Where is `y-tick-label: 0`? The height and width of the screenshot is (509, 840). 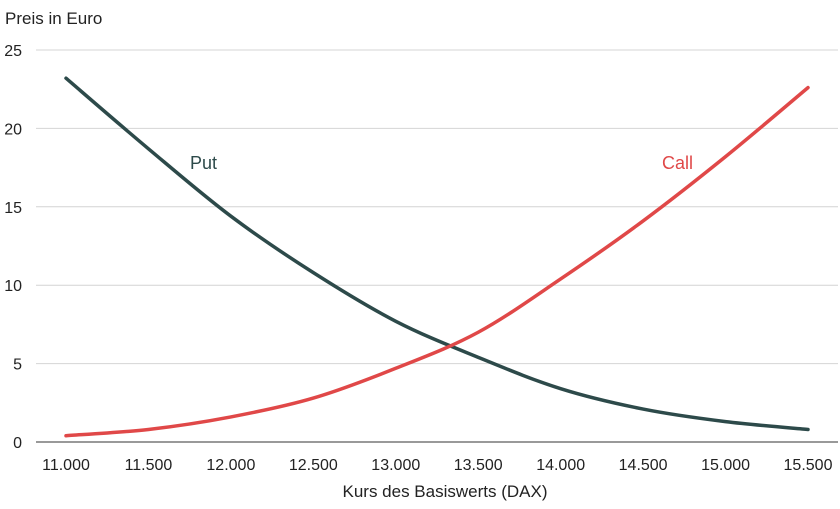
y-tick-label: 0 is located at coordinates (17, 443).